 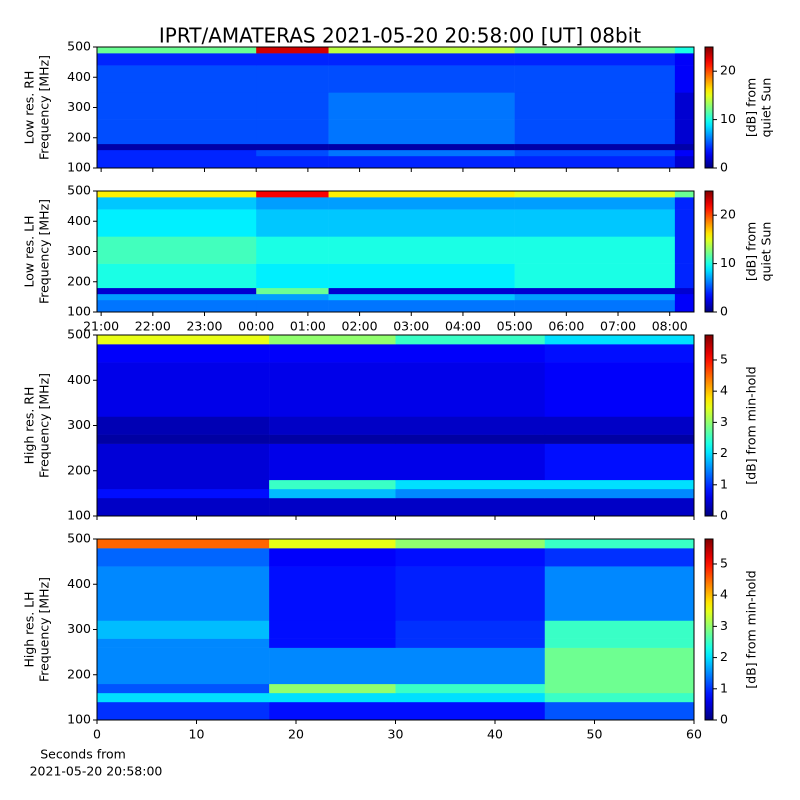 What do you see at coordinates (566, 326) in the screenshot?
I see `x-tick-label: 06:00` at bounding box center [566, 326].